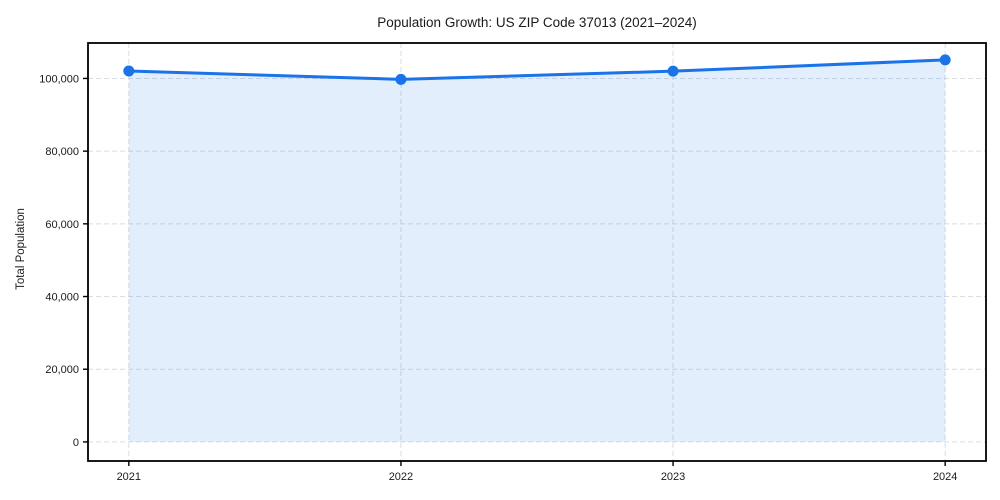 Image resolution: width=1000 pixels, height=500 pixels. Describe the element at coordinates (62, 225) in the screenshot. I see `y-tick-label: 60,000` at that location.